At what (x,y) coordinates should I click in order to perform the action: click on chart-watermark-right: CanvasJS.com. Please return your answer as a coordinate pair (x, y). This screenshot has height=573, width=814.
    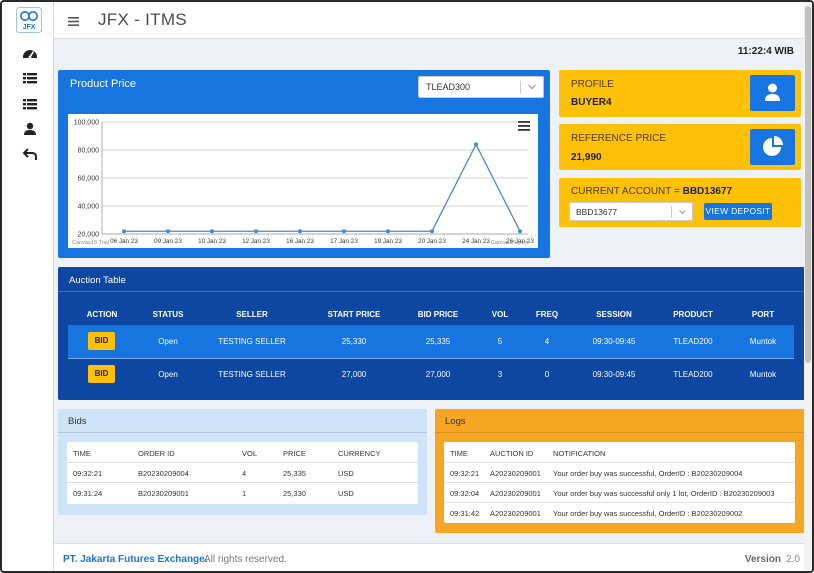
    Looking at the image, I should click on (509, 243).